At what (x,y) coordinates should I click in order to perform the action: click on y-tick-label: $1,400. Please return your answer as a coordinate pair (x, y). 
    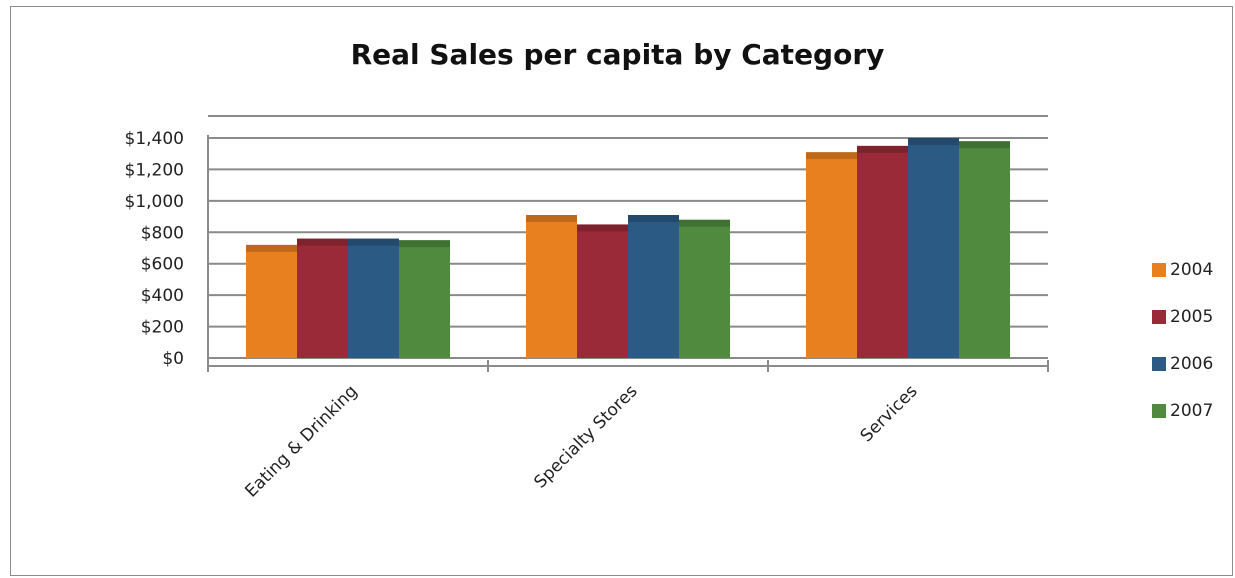
    Looking at the image, I should click on (154, 139).